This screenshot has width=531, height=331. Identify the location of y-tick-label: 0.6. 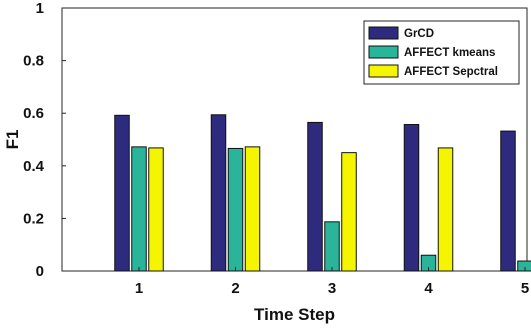
(33, 113).